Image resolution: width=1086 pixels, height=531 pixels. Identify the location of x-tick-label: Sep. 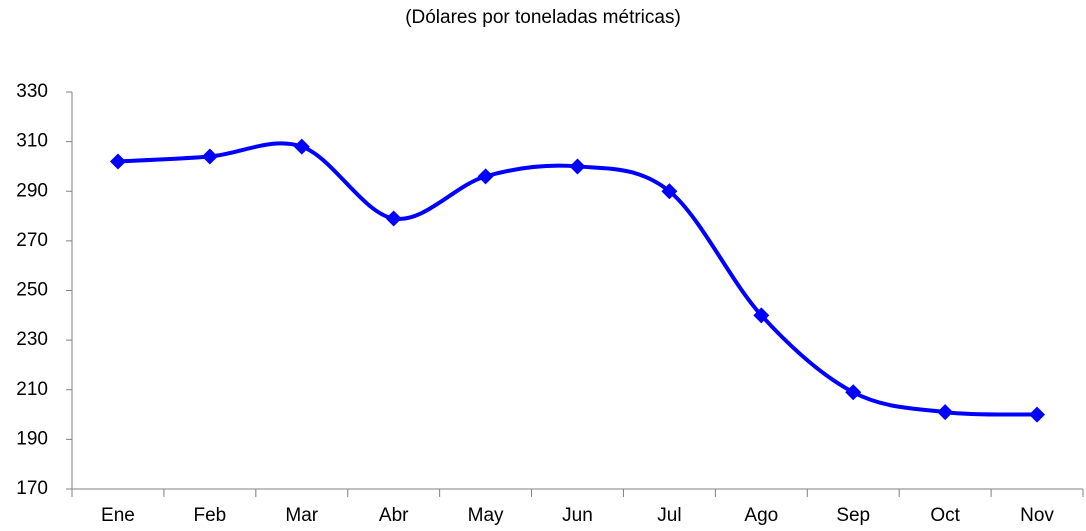
(853, 515).